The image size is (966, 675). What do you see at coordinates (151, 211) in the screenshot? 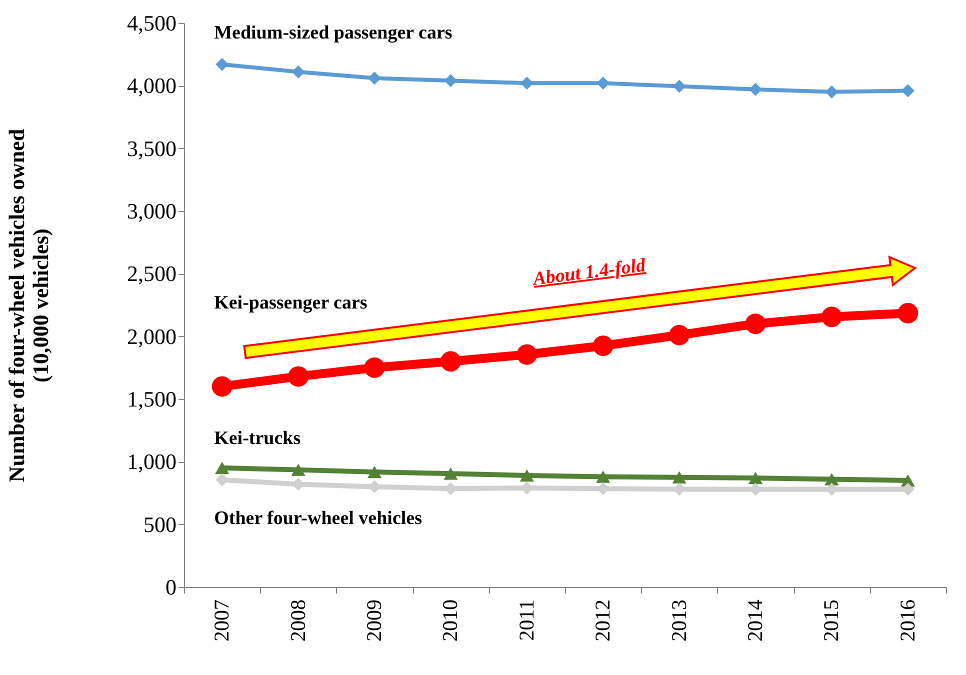
I see `y-tick-label: 3,000` at bounding box center [151, 211].